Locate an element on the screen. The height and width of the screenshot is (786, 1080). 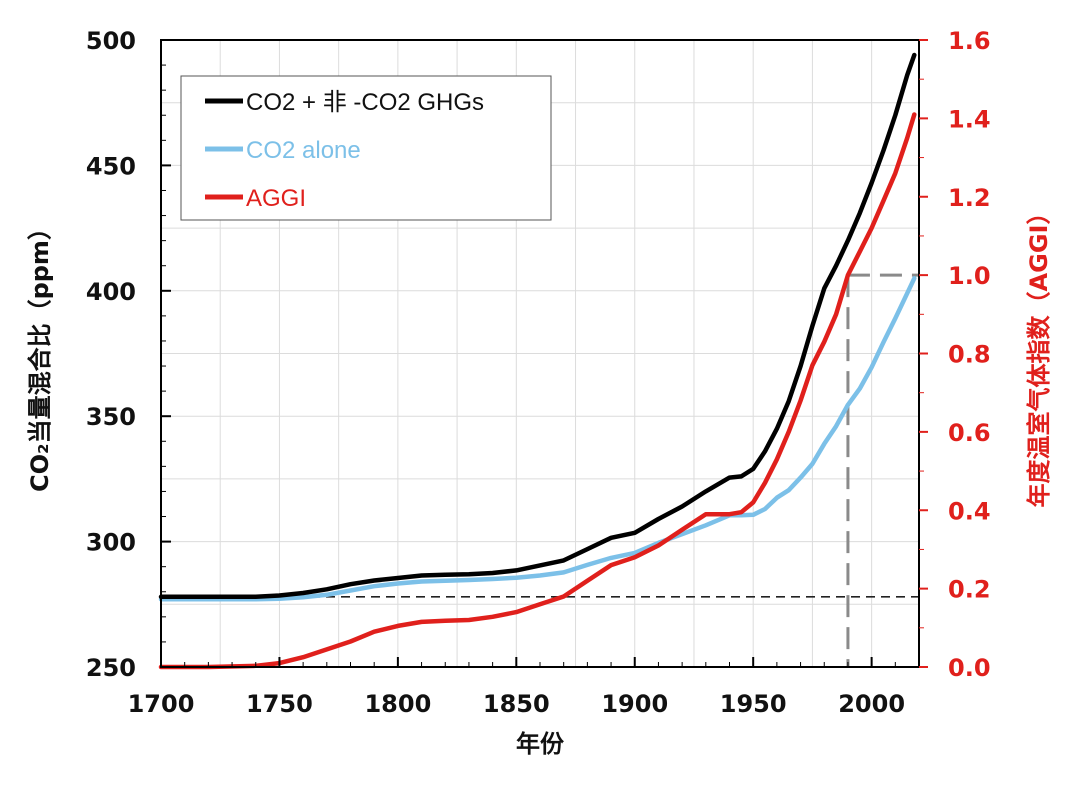
y-right-tick-label: 0.6 is located at coordinates (969, 433).